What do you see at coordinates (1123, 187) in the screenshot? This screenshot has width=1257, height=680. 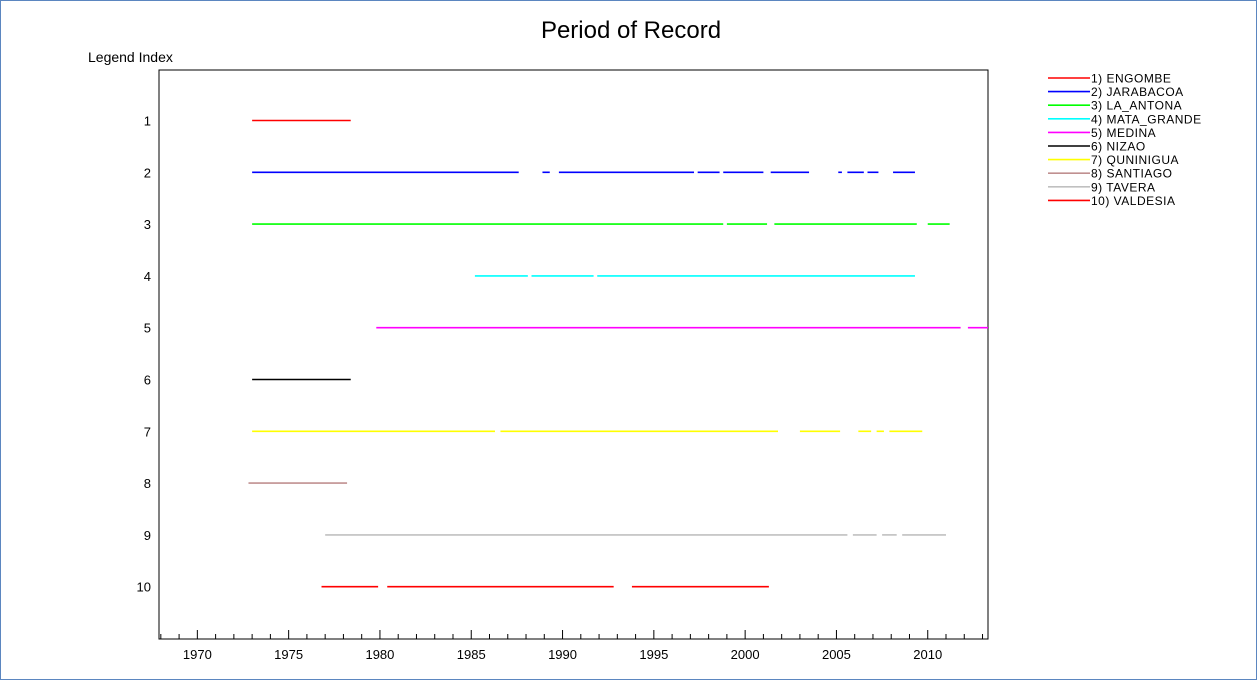 I see `legend-entry: 9) TAVERA` at bounding box center [1123, 187].